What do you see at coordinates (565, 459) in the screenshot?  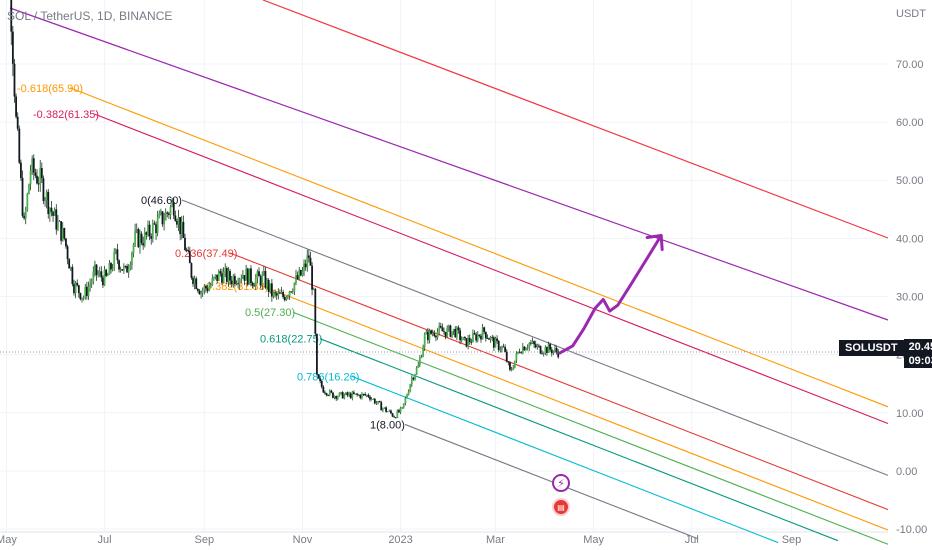 I see `fib-level-line` at bounding box center [565, 459].